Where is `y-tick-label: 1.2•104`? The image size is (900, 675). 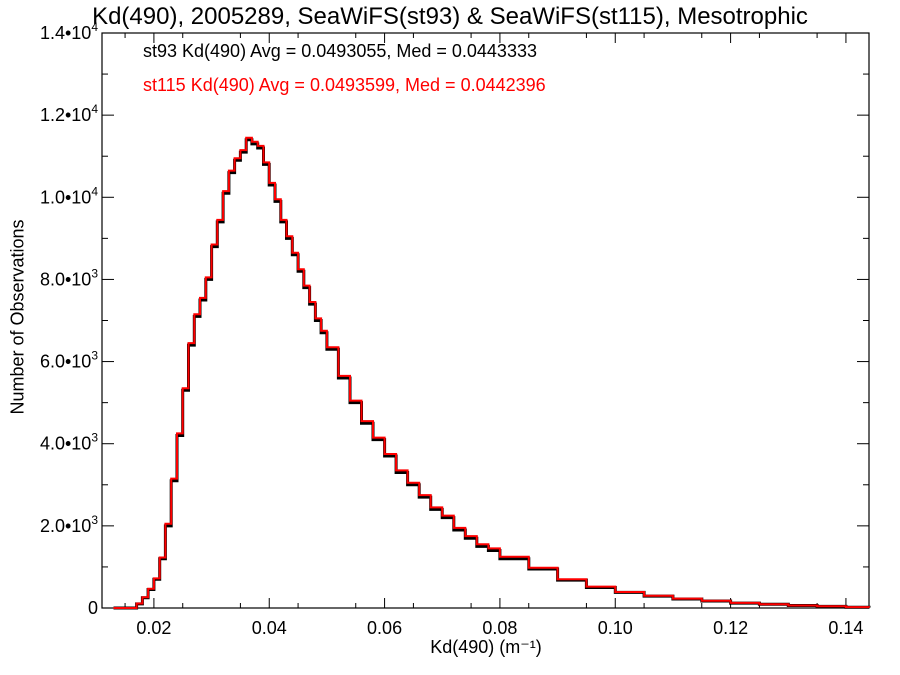
y-tick-label: 1.2•104 is located at coordinates (69, 113).